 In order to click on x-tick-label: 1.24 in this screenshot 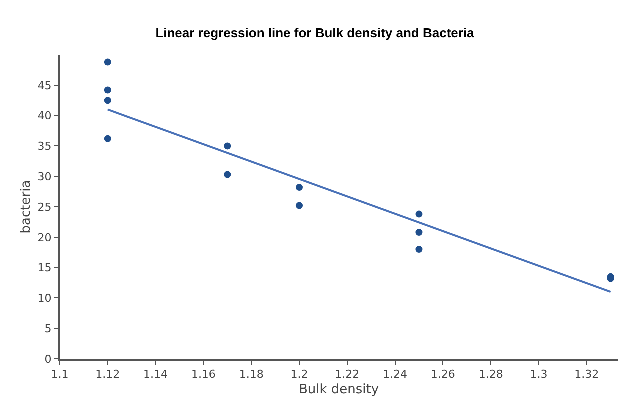, I will do `click(395, 375)`.